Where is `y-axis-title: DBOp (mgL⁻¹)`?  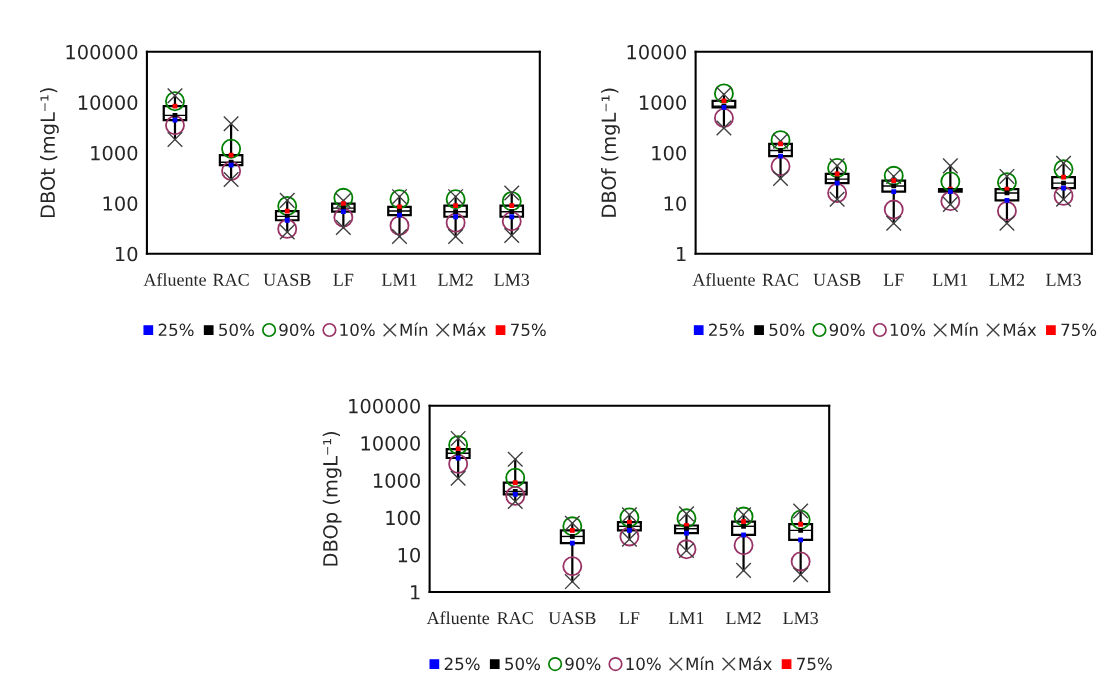
y-axis-title: DBOp (mgL⁻¹) is located at coordinates (332, 498).